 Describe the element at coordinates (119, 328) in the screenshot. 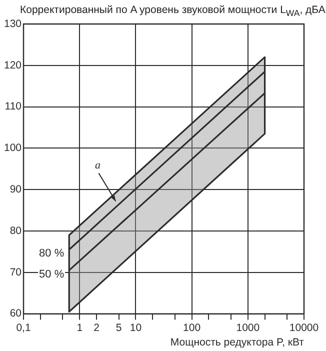

I see `x-tick-label: 5` at that location.